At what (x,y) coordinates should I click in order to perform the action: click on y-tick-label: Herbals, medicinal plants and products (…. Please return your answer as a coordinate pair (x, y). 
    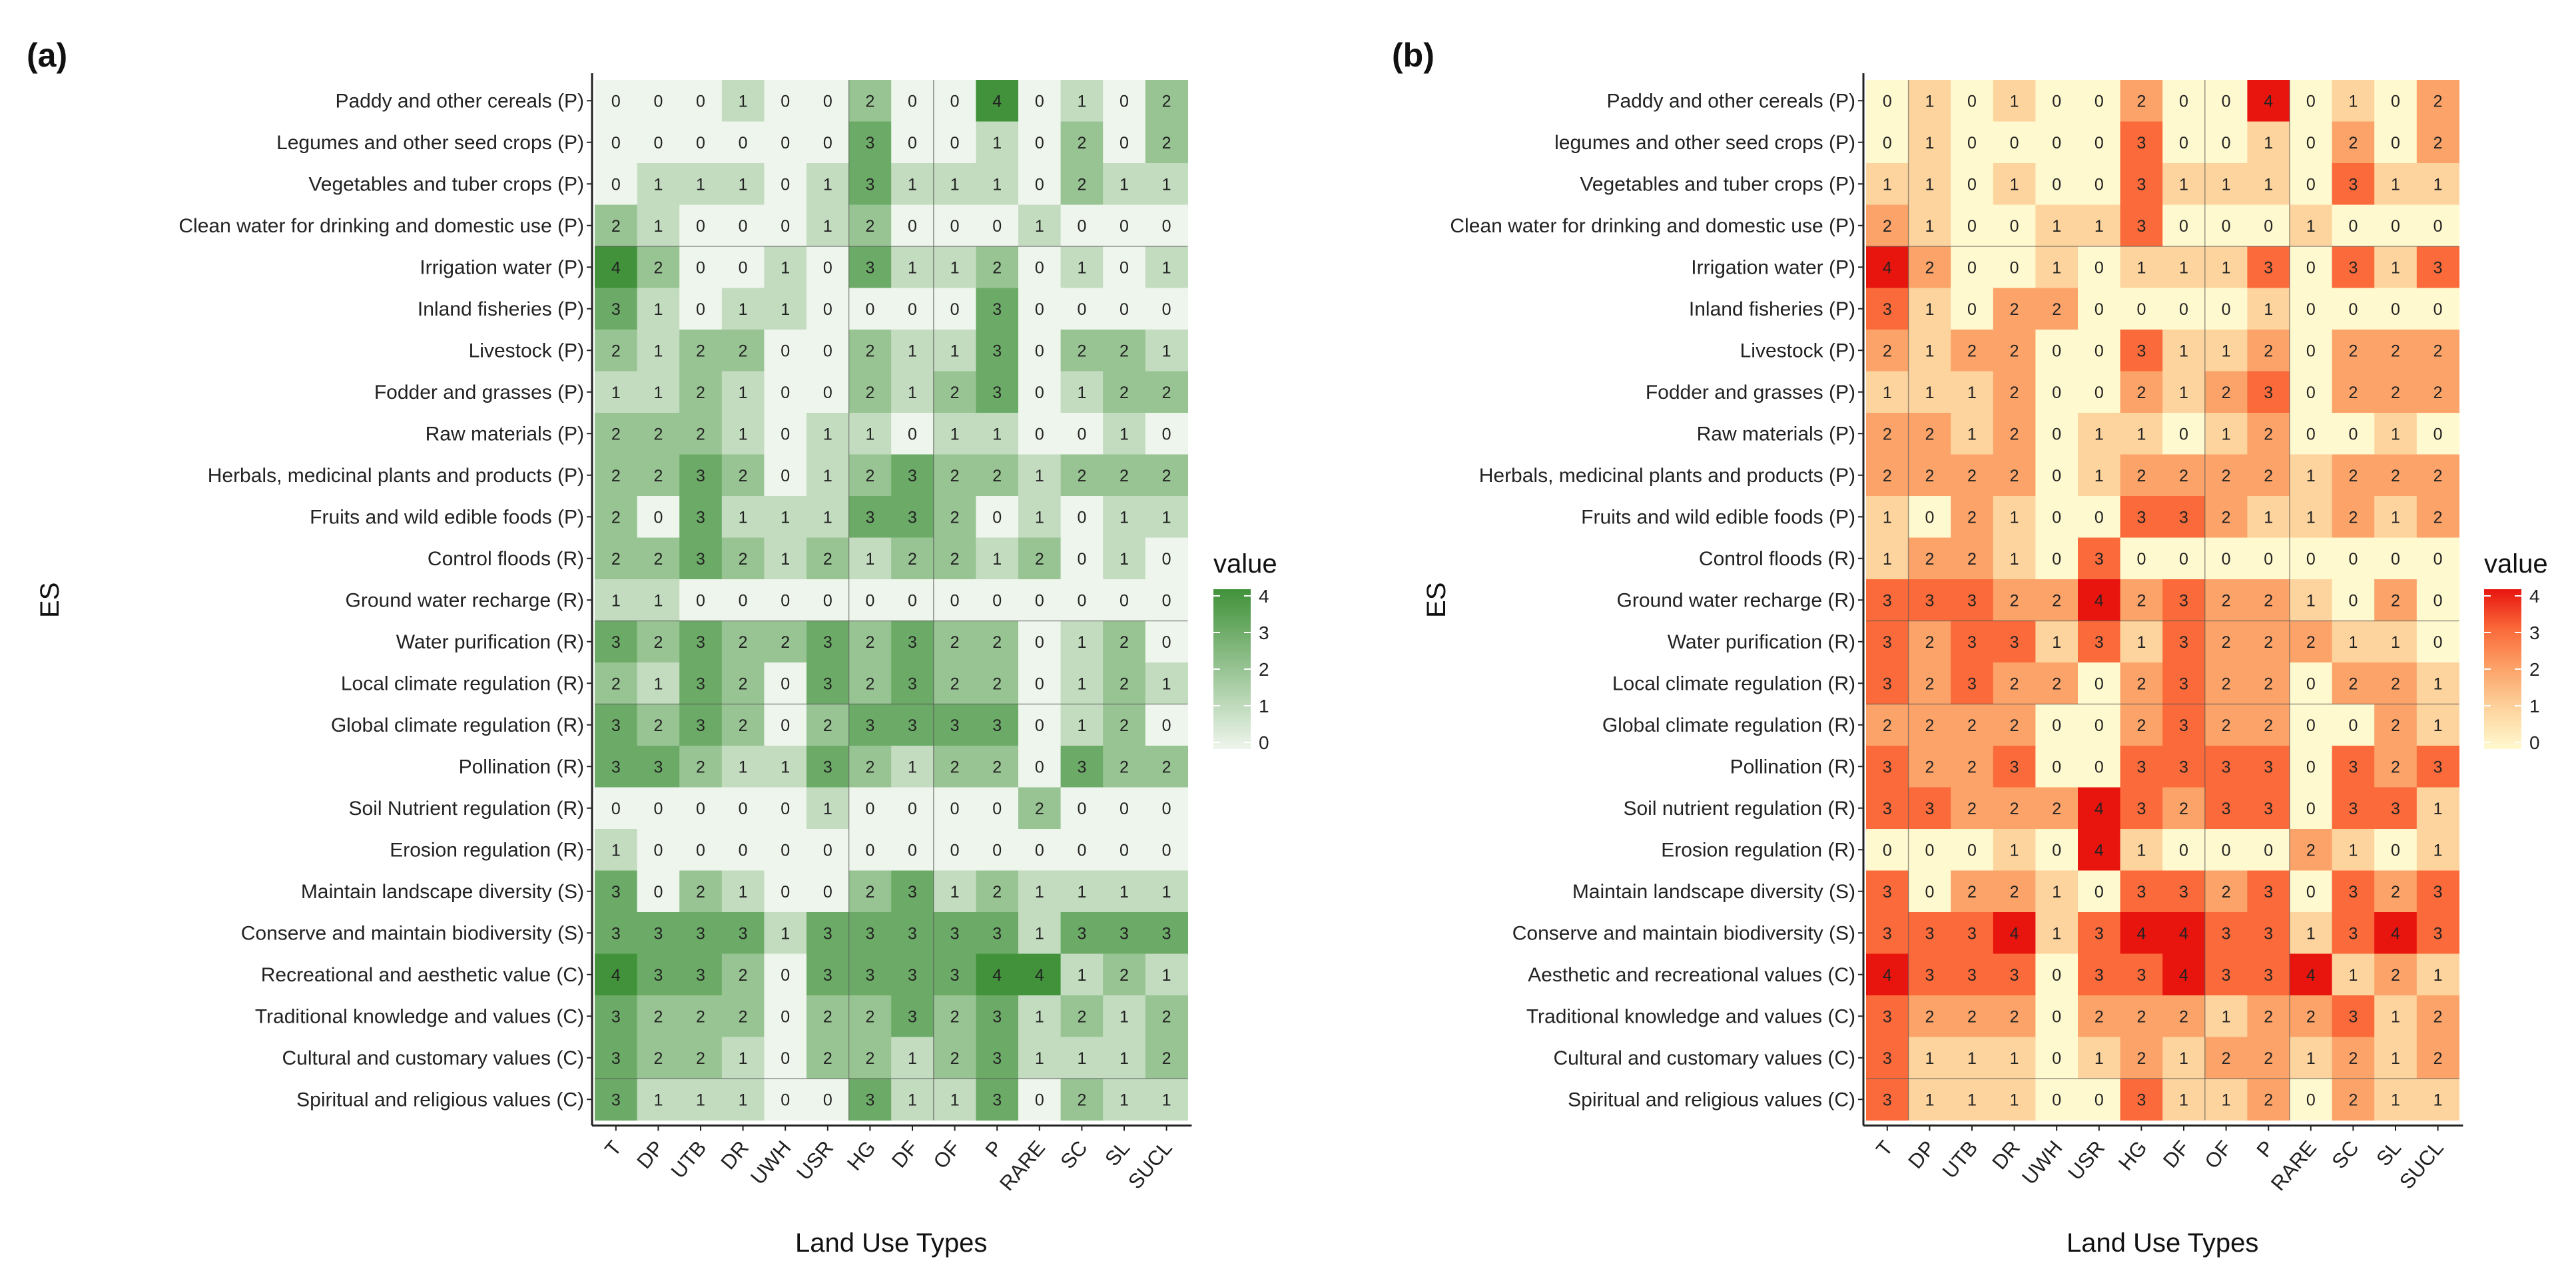
    Looking at the image, I should click on (396, 476).